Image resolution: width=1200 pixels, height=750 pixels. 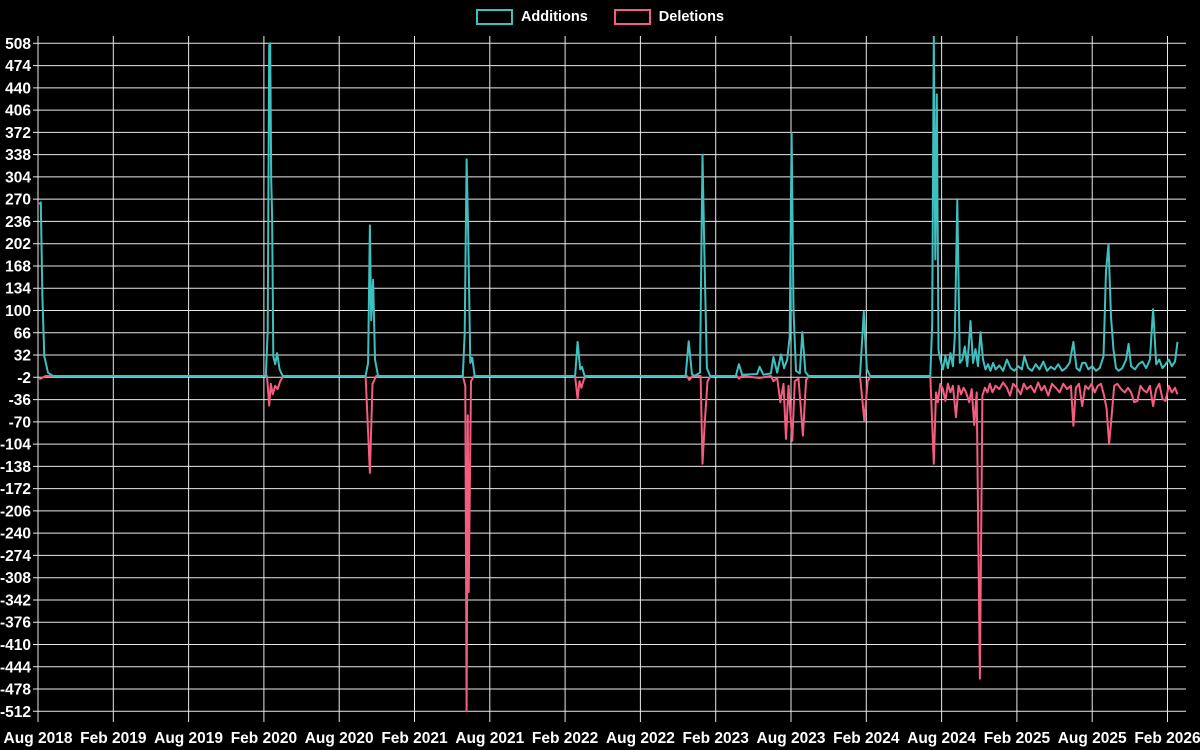 What do you see at coordinates (18, 155) in the screenshot?
I see `y-axis-label: 338` at bounding box center [18, 155].